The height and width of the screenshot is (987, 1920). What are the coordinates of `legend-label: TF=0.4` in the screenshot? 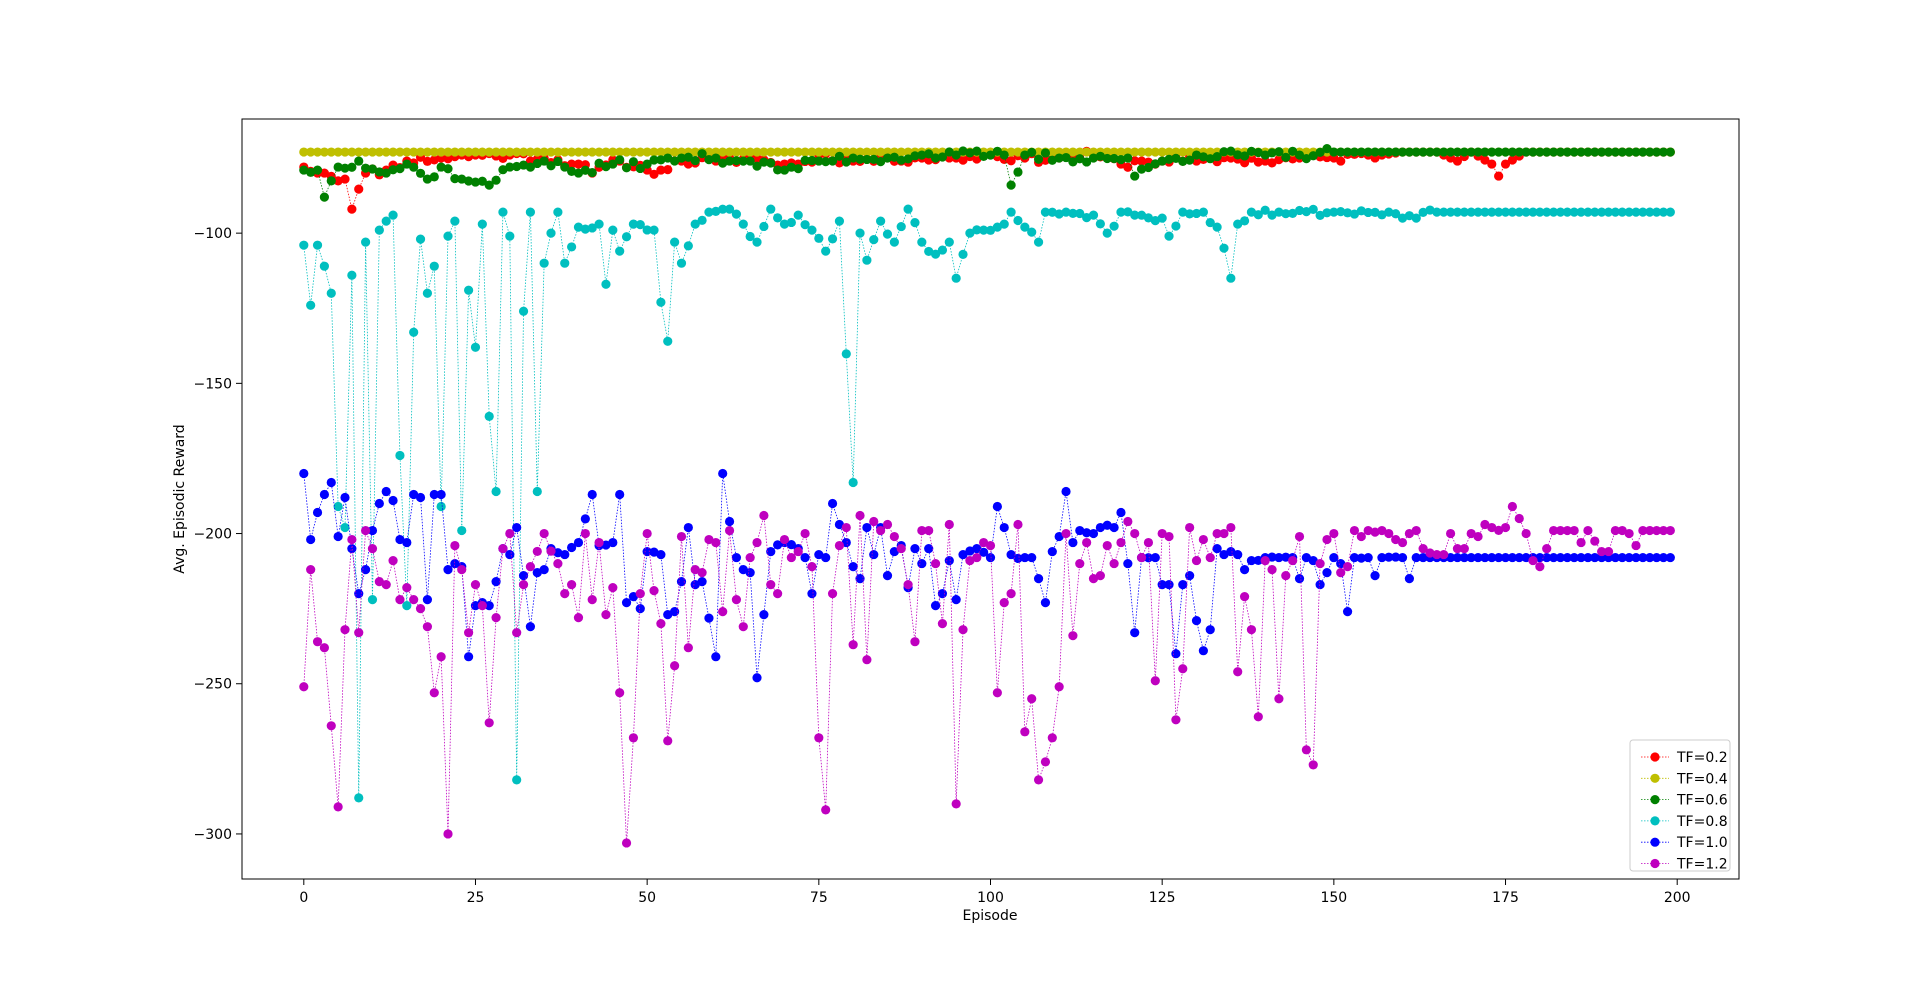 It's located at (1702, 779).